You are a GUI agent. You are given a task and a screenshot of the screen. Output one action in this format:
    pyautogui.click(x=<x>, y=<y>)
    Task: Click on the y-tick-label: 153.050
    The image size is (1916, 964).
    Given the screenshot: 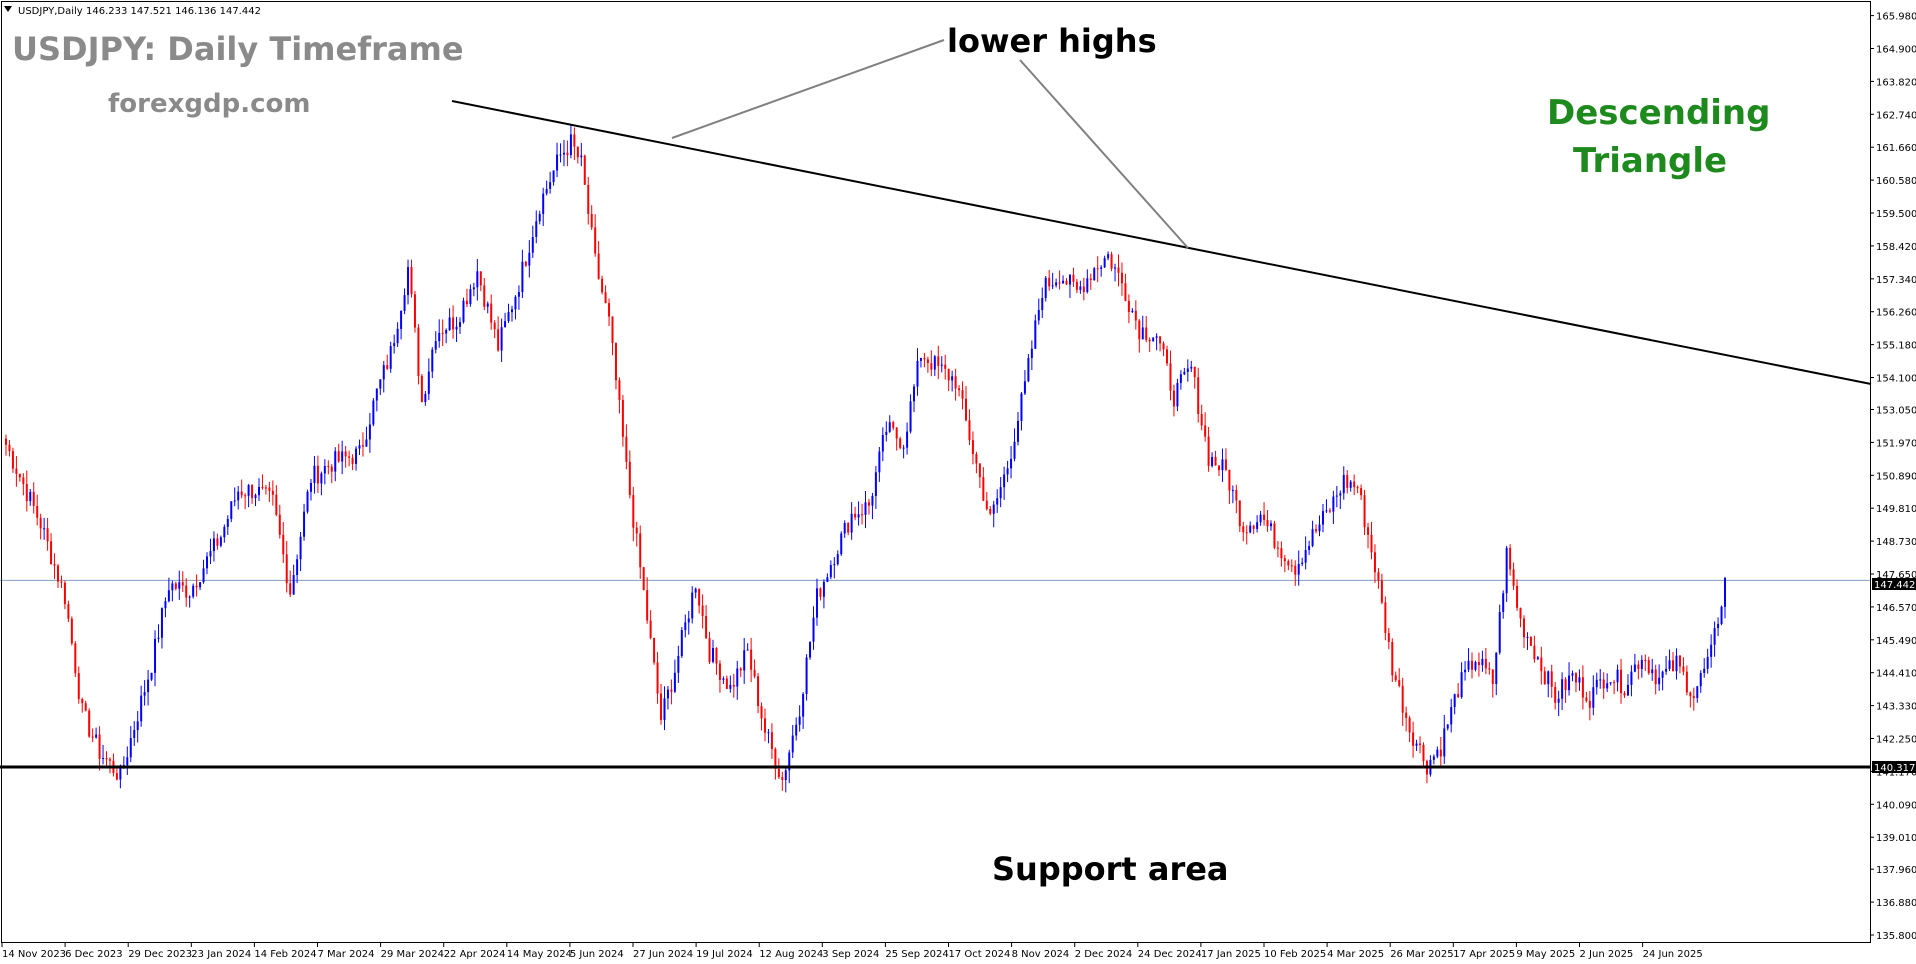 What is the action you would take?
    pyautogui.click(x=1896, y=411)
    